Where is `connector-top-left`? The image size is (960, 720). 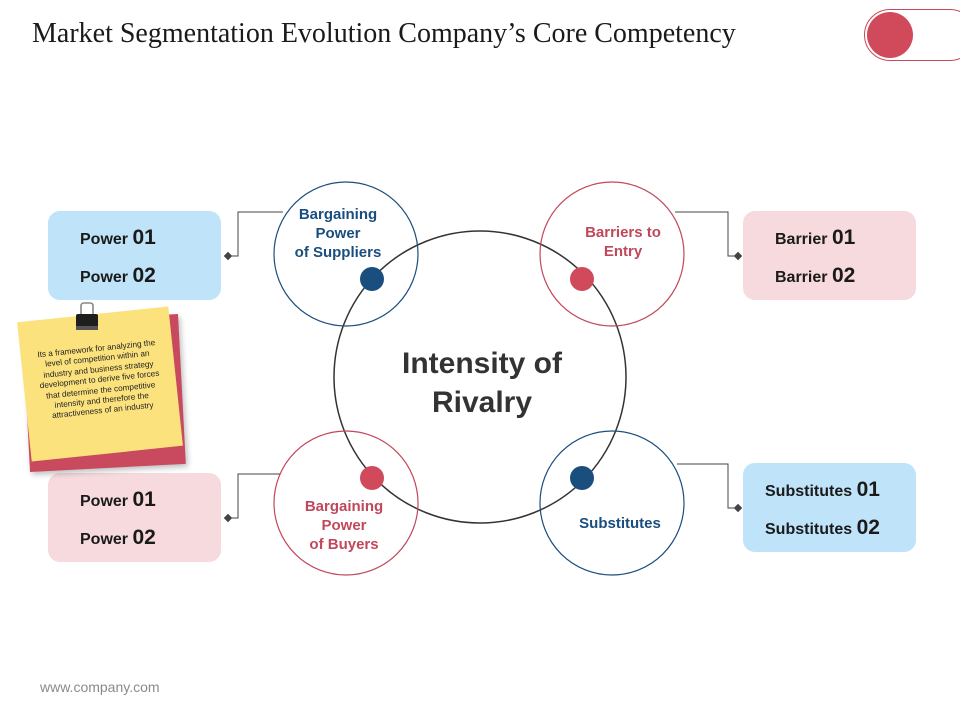 connector-top-left is located at coordinates (255, 234).